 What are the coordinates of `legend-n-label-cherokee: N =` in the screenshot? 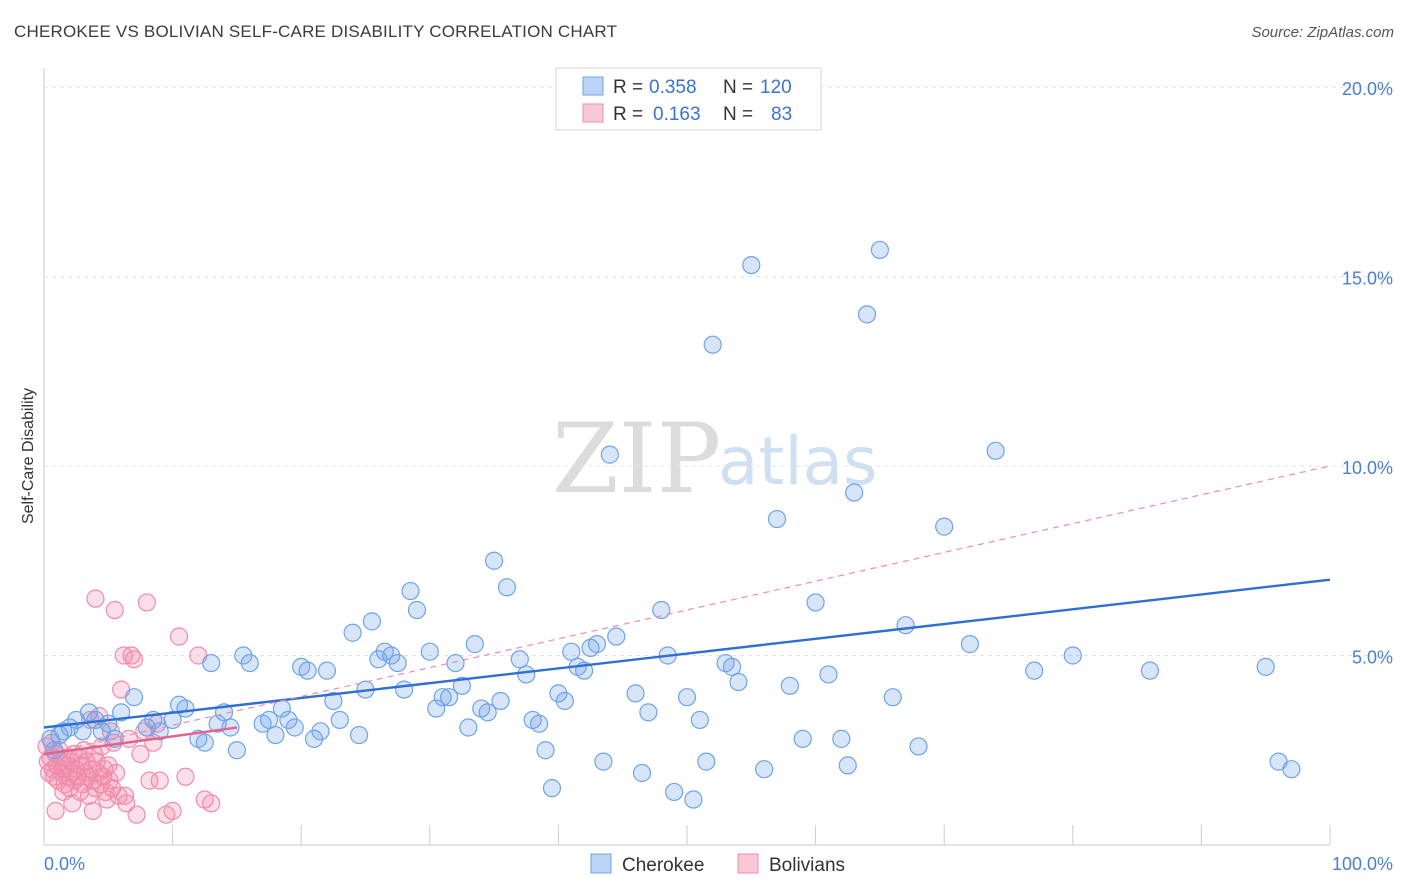 It's located at (738, 87).